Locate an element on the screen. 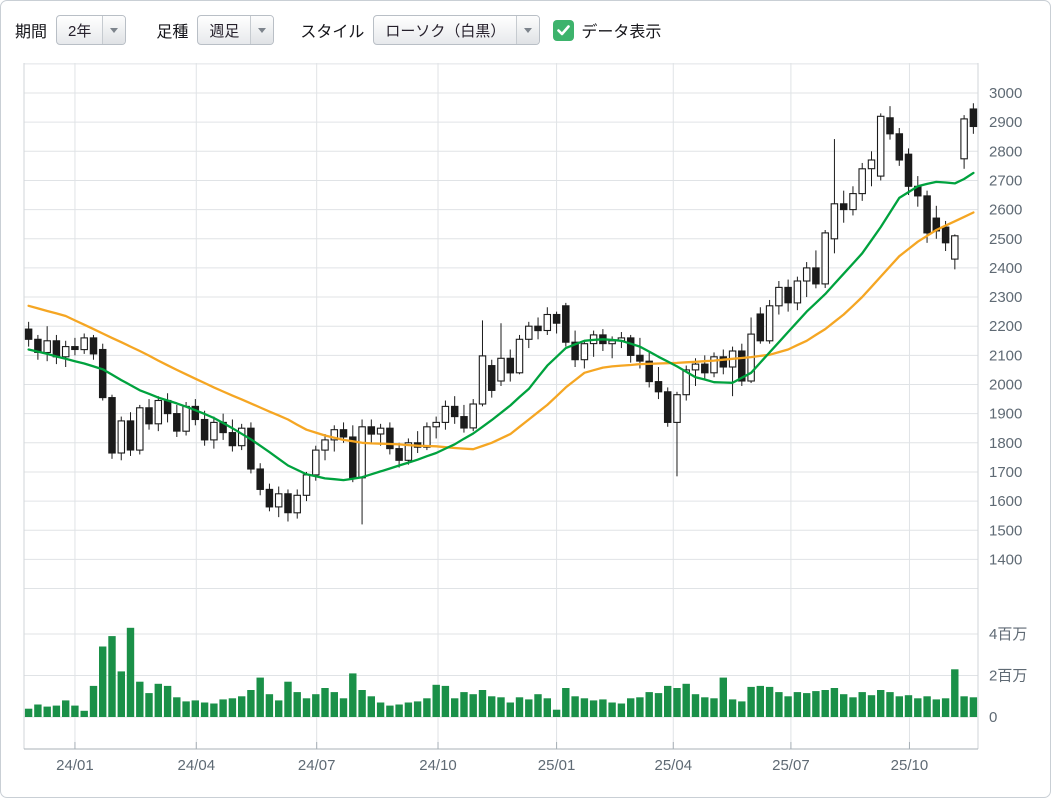 This screenshot has width=1051, height=798. volume-axis-label: 4百万 is located at coordinates (1008, 634).